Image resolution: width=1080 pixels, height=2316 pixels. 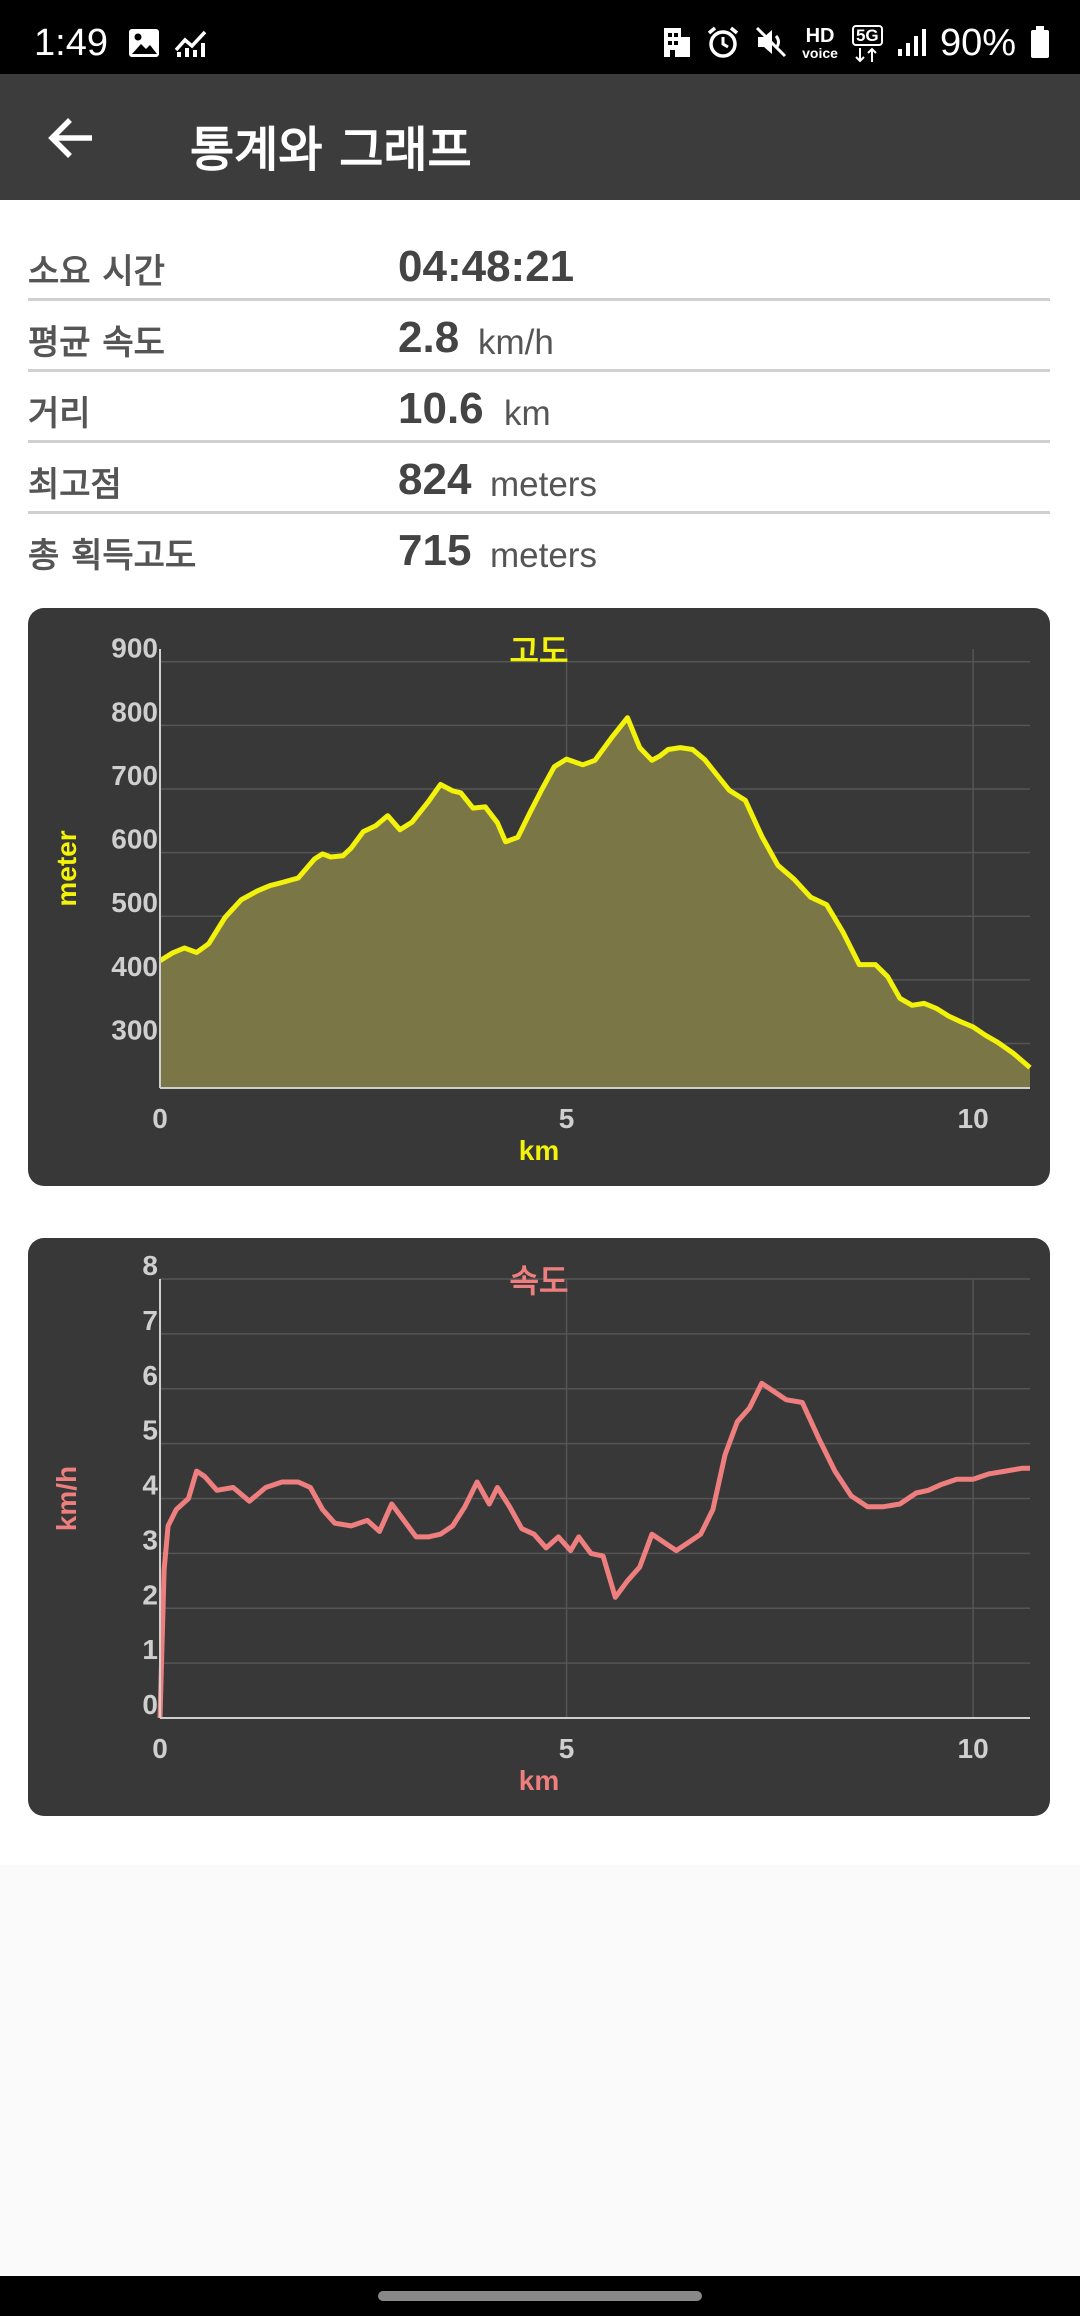 What do you see at coordinates (595, 892) in the screenshot?
I see `elevation-line` at bounding box center [595, 892].